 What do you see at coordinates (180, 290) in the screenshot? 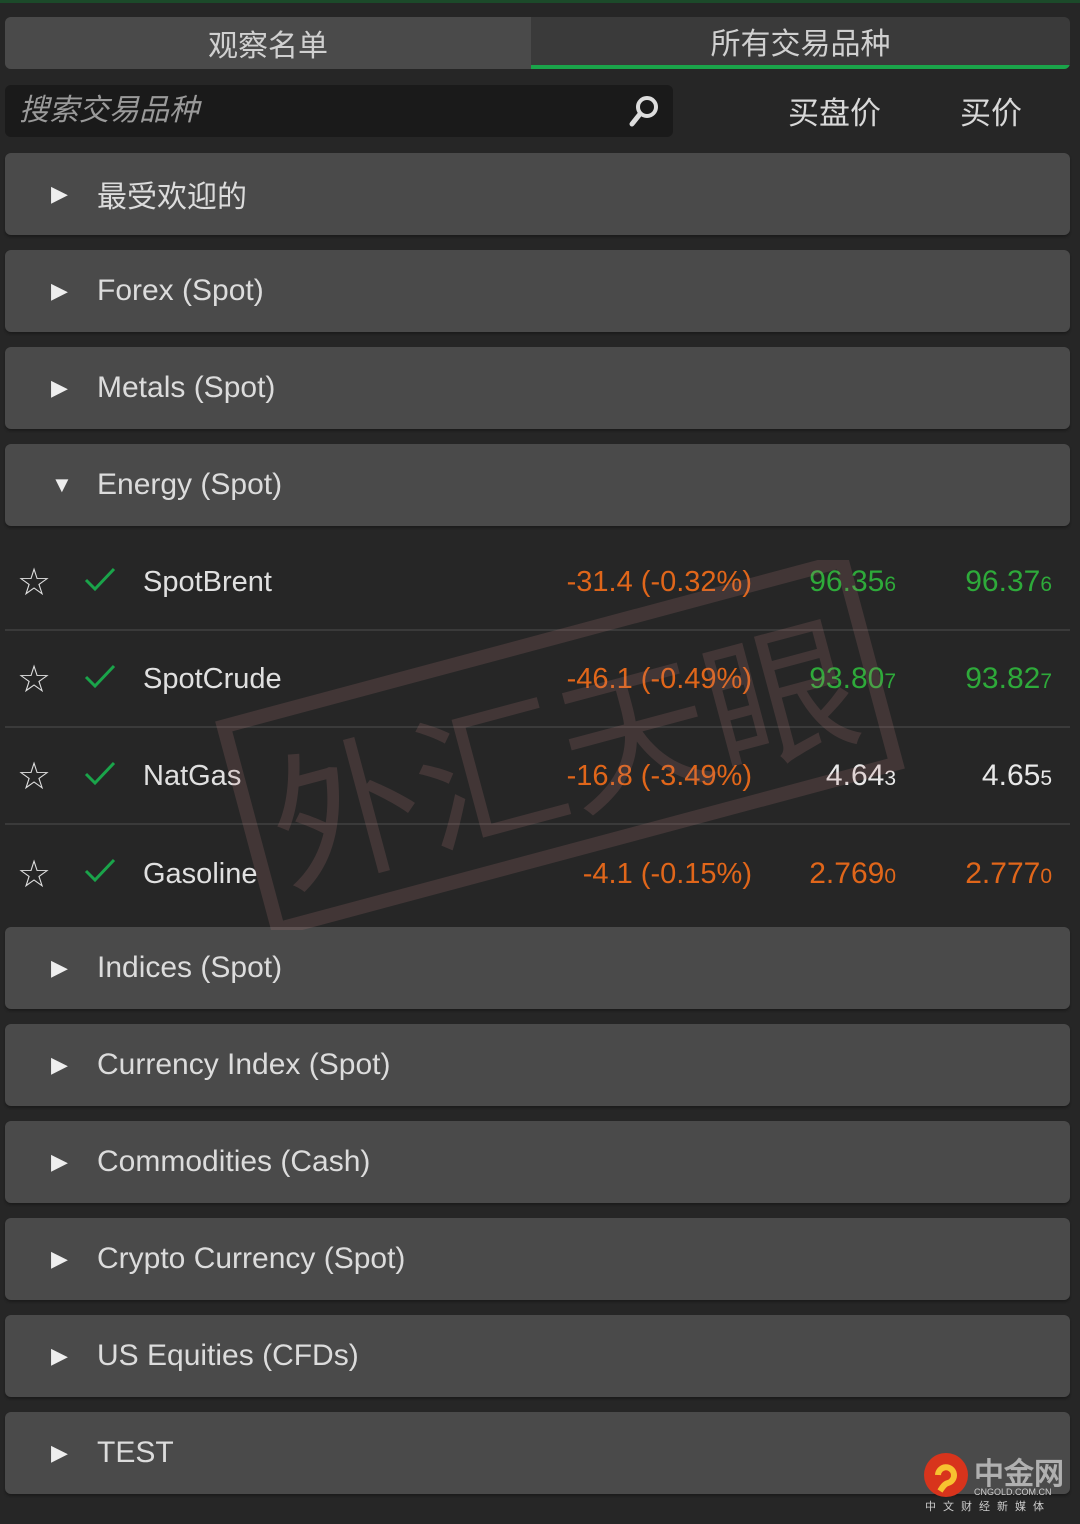
I see `category-label: Forex (Spot)` at bounding box center [180, 290].